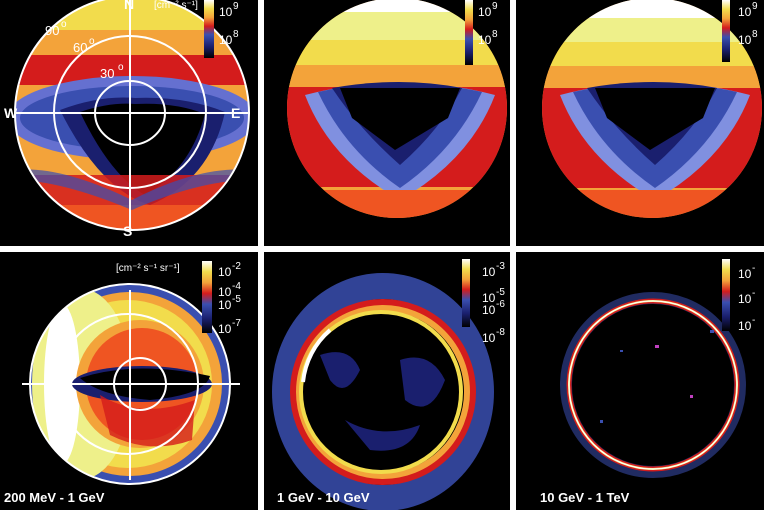  What do you see at coordinates (745, 326) in the screenshot?
I see `colorbar-6-tick-3: 10` at bounding box center [745, 326].